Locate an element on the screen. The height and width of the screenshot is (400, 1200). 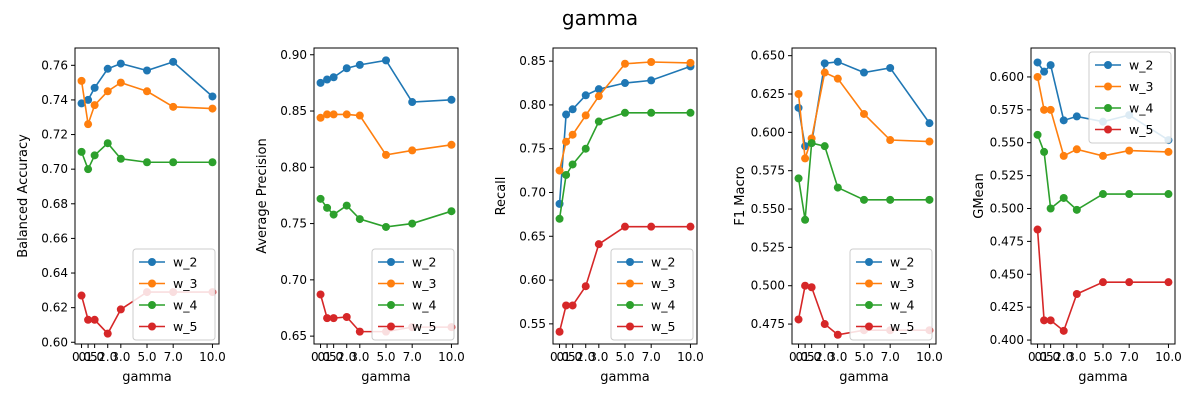
x-tick-label: 7.0 is located at coordinates (412, 357).